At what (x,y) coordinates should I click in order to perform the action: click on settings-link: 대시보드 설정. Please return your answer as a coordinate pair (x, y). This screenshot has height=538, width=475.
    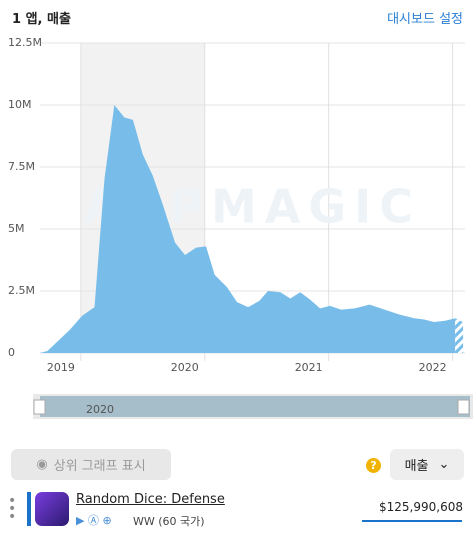
    Looking at the image, I should click on (425, 19).